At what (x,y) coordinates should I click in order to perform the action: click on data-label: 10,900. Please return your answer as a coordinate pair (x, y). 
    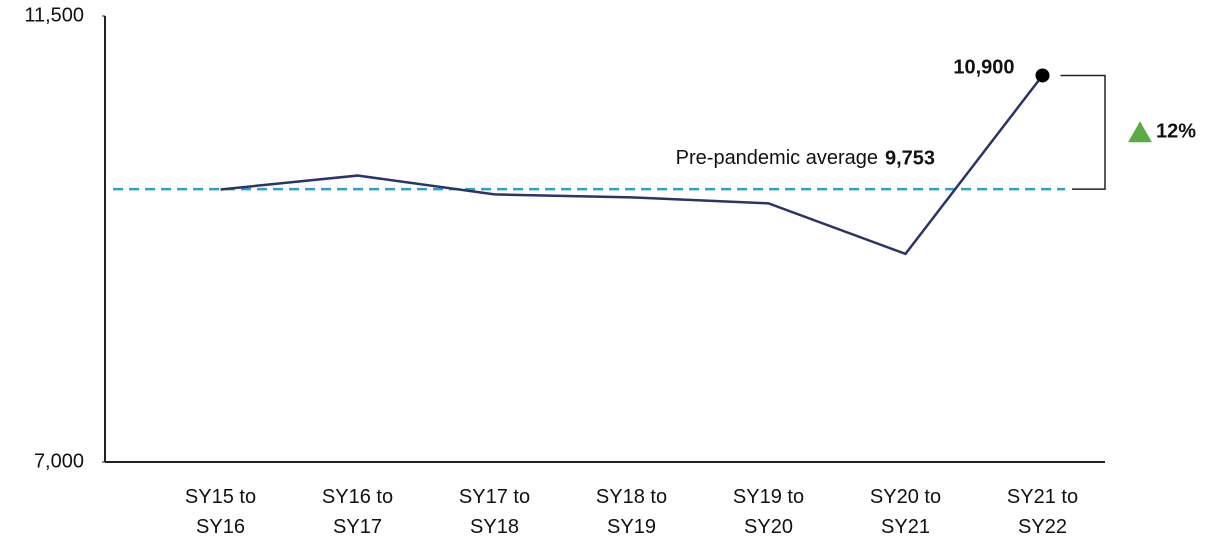
    Looking at the image, I should click on (983, 68).